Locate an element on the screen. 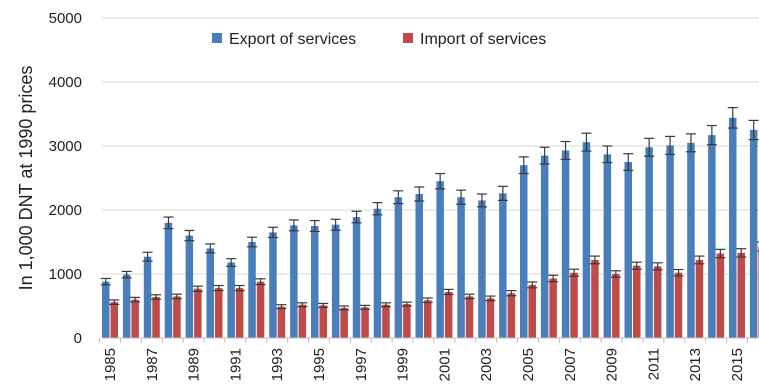 The image size is (759, 390). x-tick-label: 2007 is located at coordinates (570, 364).